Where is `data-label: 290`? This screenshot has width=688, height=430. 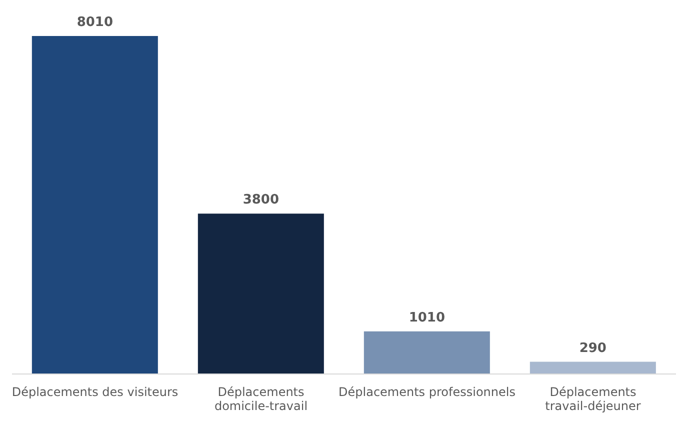
data-label: 290 is located at coordinates (592, 348).